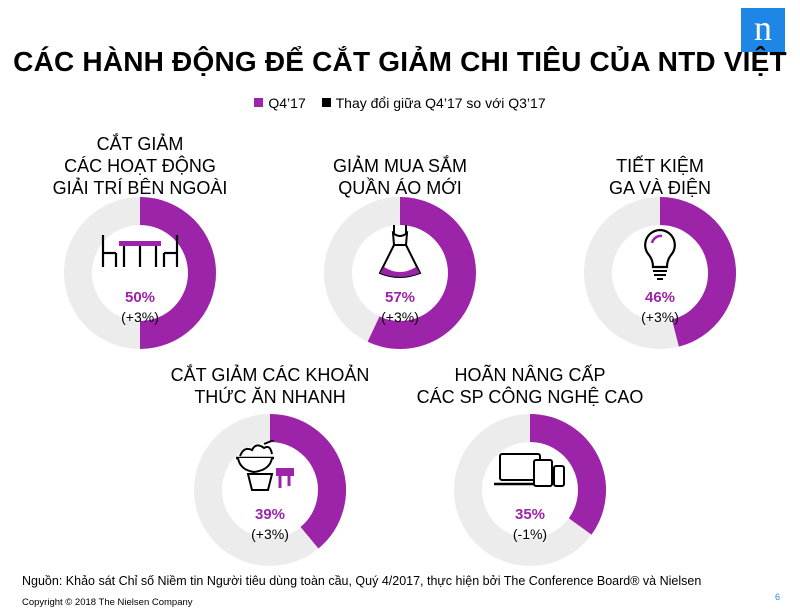 The height and width of the screenshot is (614, 800). I want to click on donut-chart-4: 39% (+3%), so click(270, 490).